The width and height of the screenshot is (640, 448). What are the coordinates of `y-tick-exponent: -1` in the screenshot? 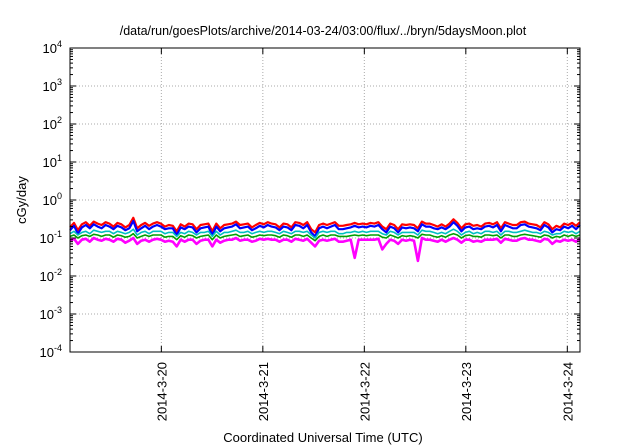 It's located at (58, 234).